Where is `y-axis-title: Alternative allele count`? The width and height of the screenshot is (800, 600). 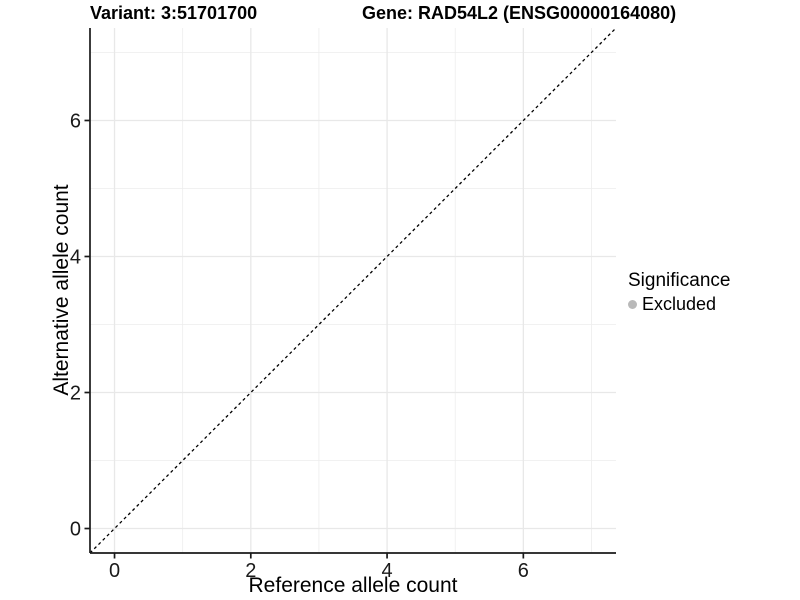
y-axis-title: Alternative allele count is located at coordinates (61, 290).